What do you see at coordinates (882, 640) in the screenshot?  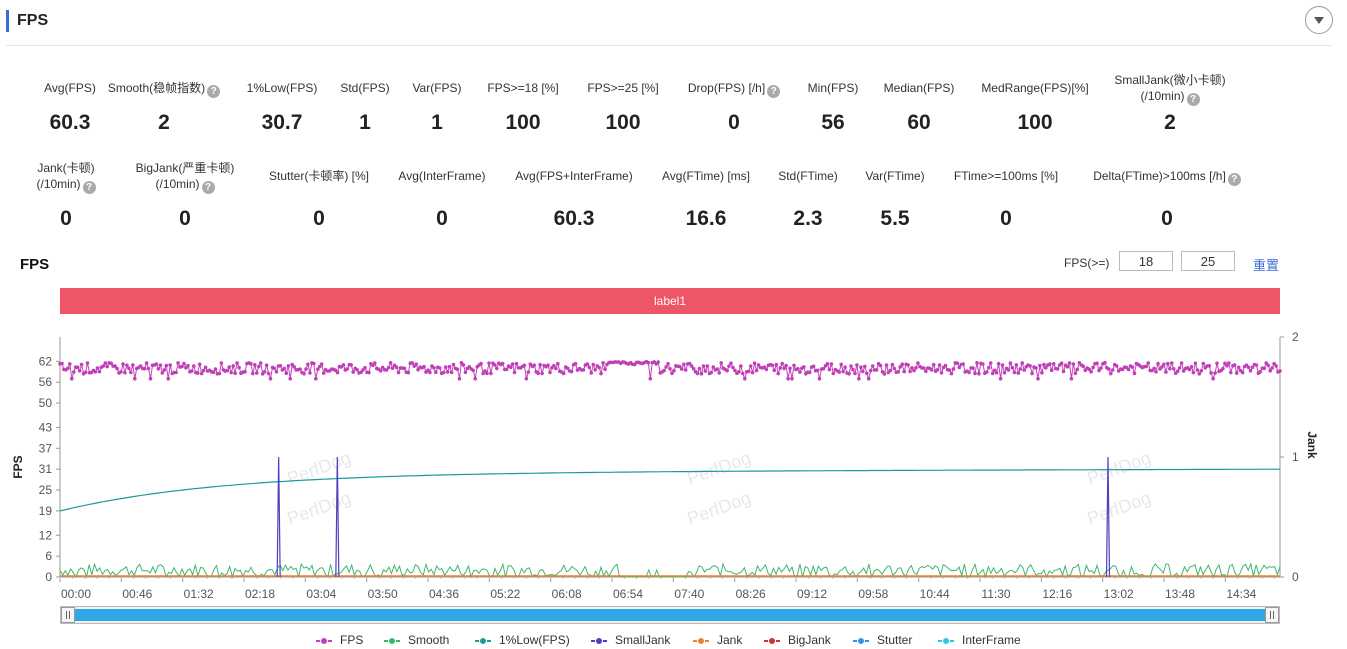 I see `legend-item: Stutter` at bounding box center [882, 640].